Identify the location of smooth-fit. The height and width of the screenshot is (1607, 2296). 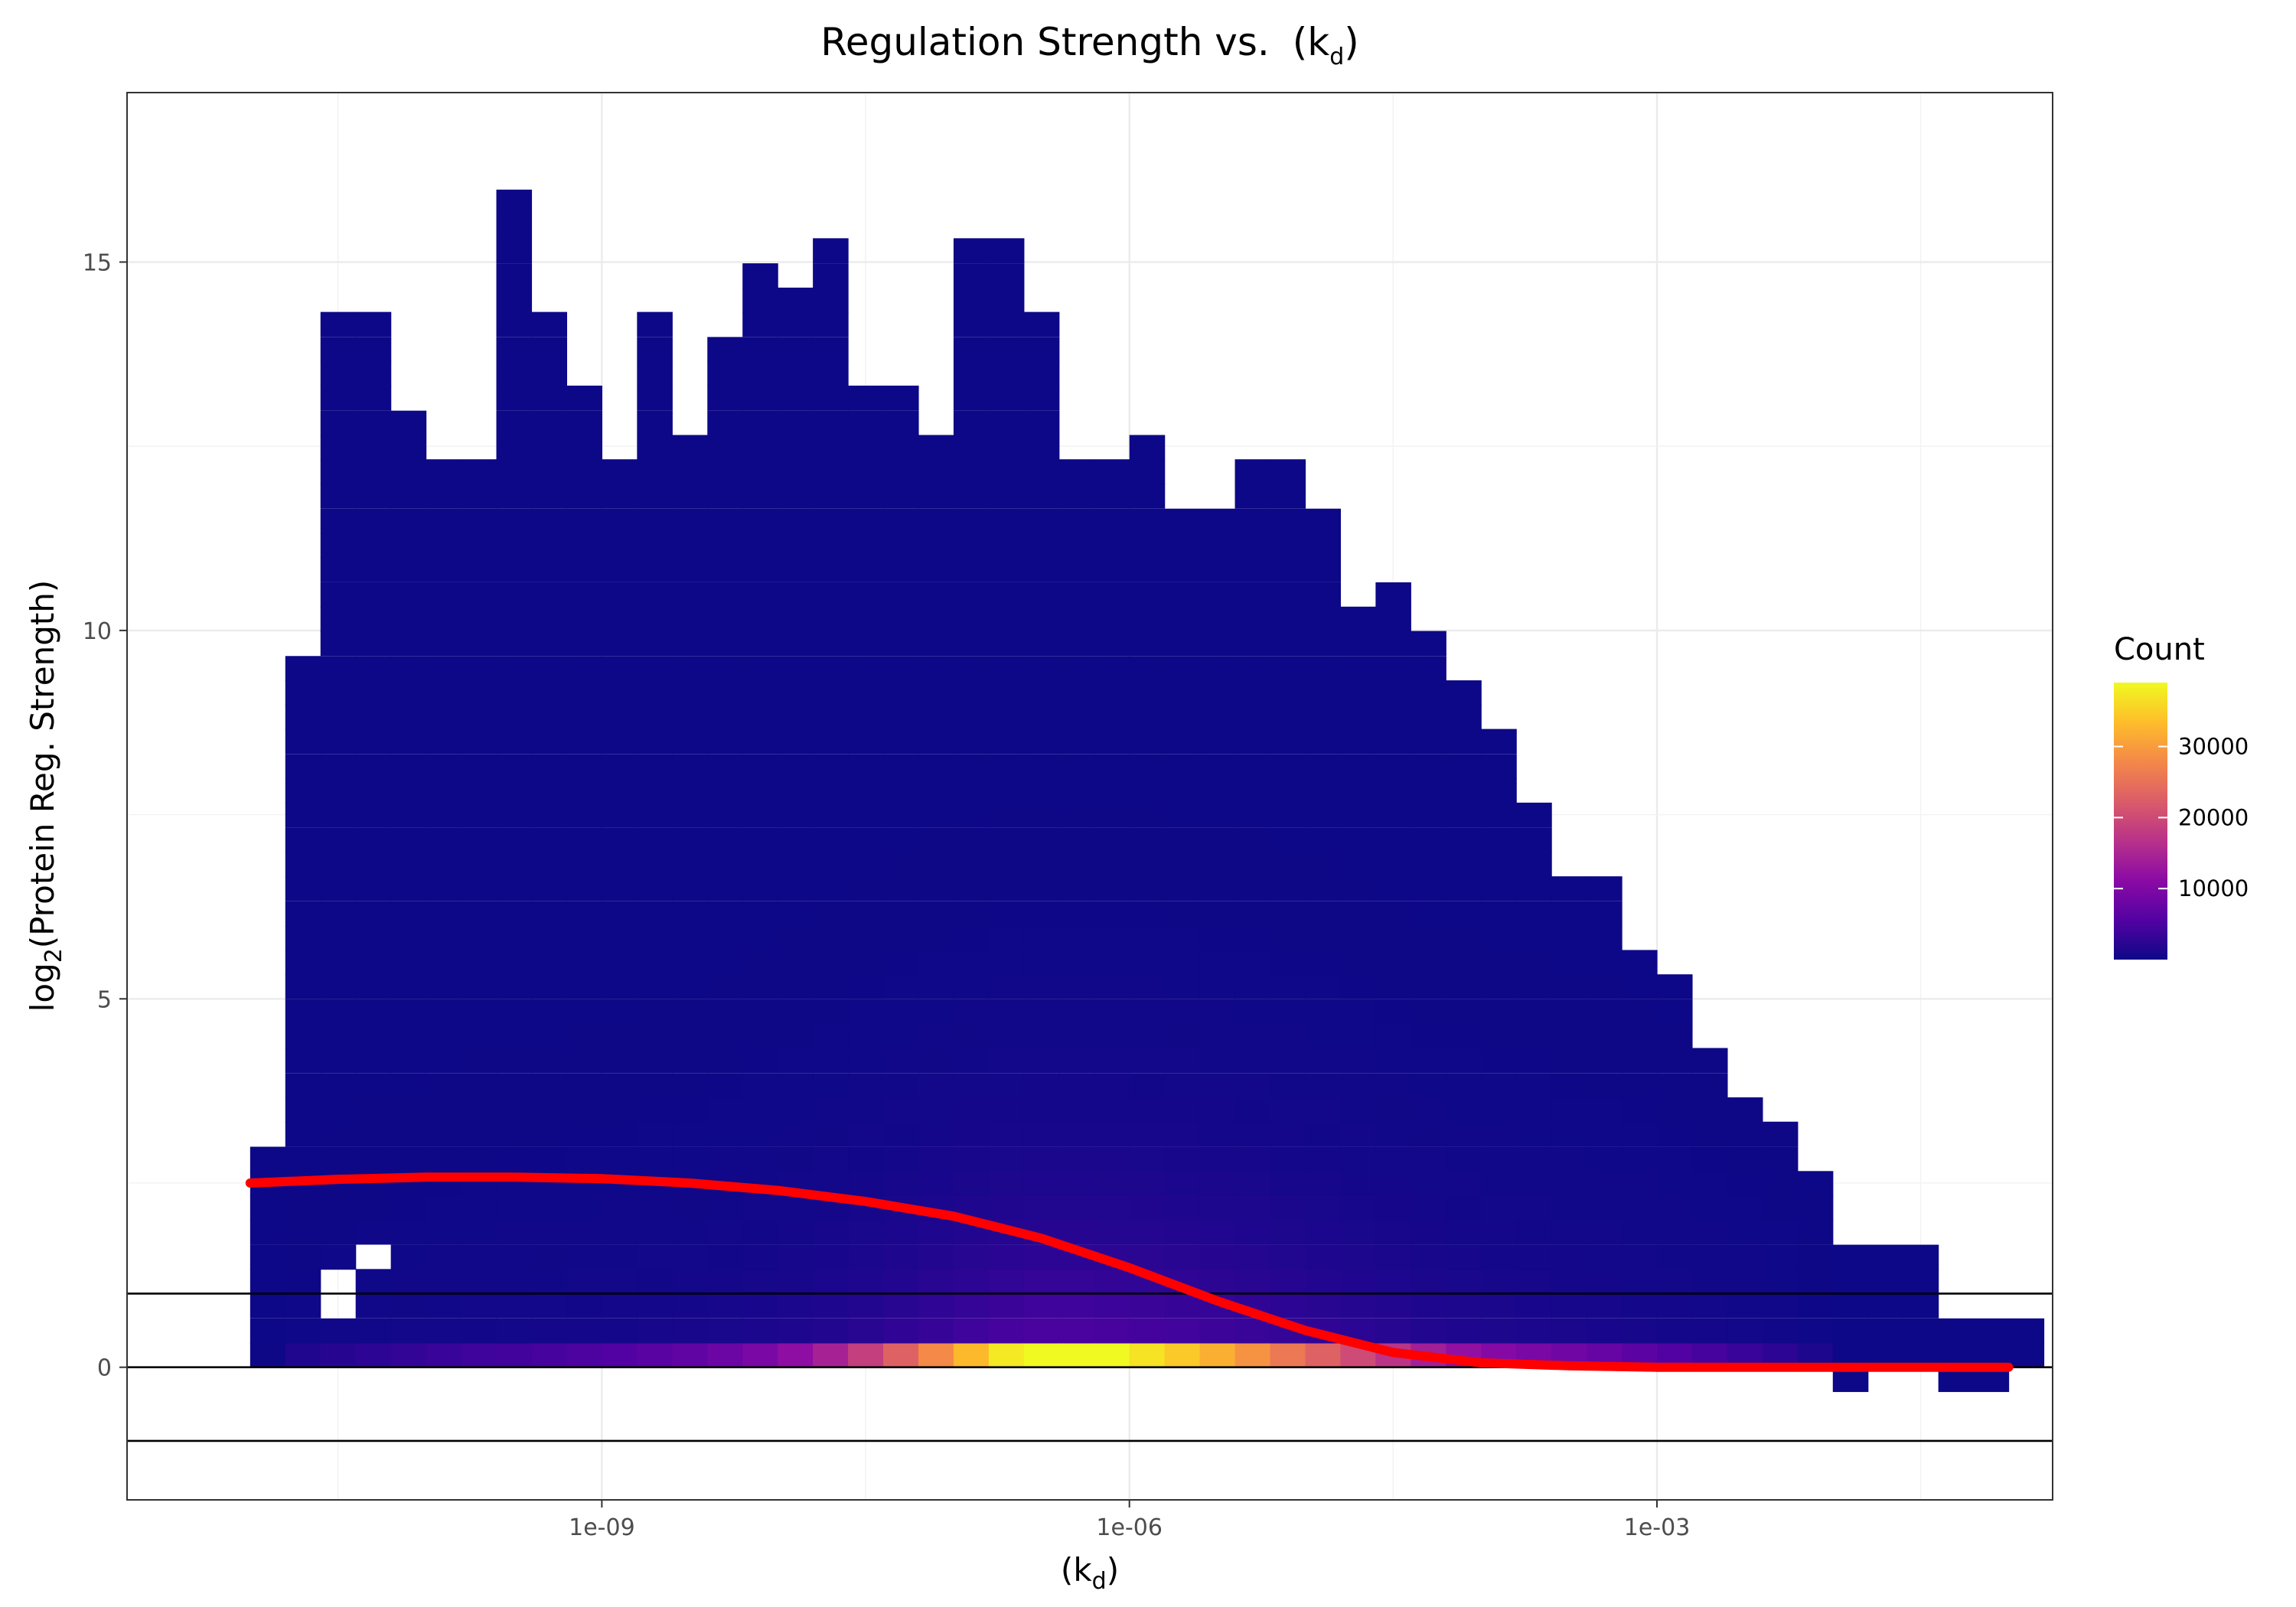
(1129, 1272).